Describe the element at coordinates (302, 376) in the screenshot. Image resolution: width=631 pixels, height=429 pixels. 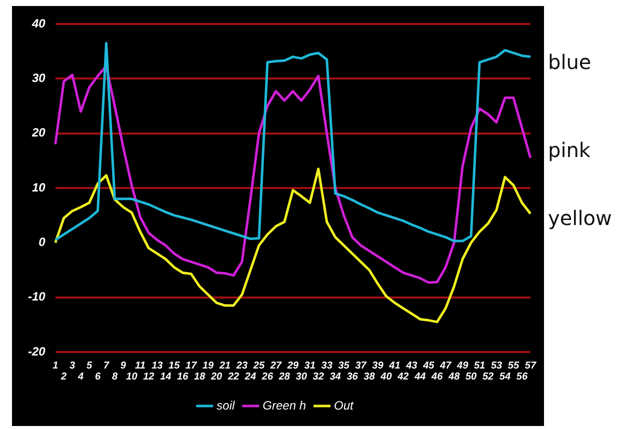
I see `x-tick-label: 30` at that location.